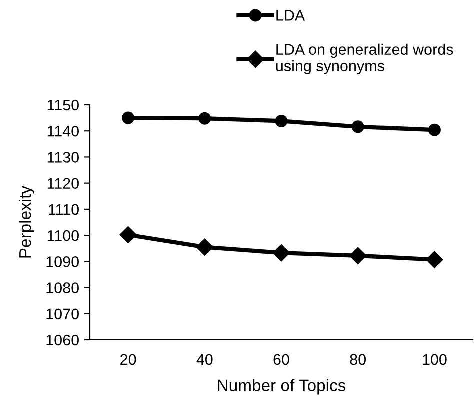 The image size is (474, 403). What do you see at coordinates (62, 340) in the screenshot?
I see `y-tick-label: 1060` at bounding box center [62, 340].